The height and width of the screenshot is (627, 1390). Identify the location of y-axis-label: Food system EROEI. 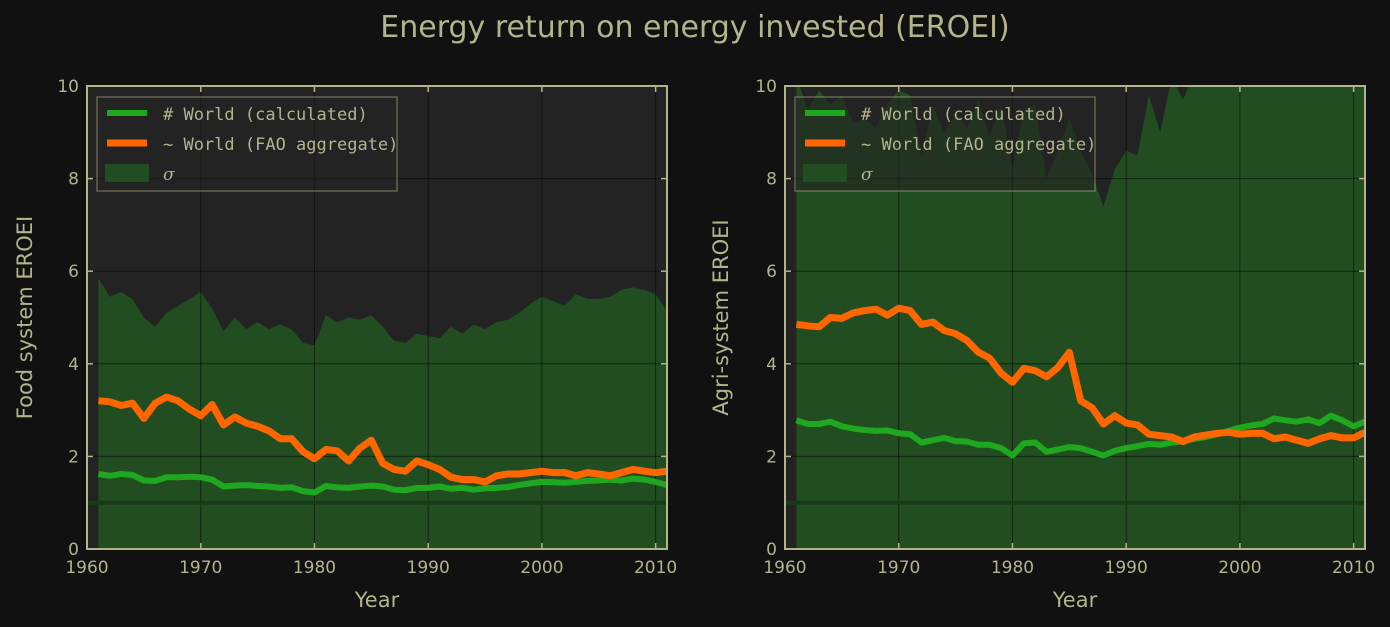
(25, 317).